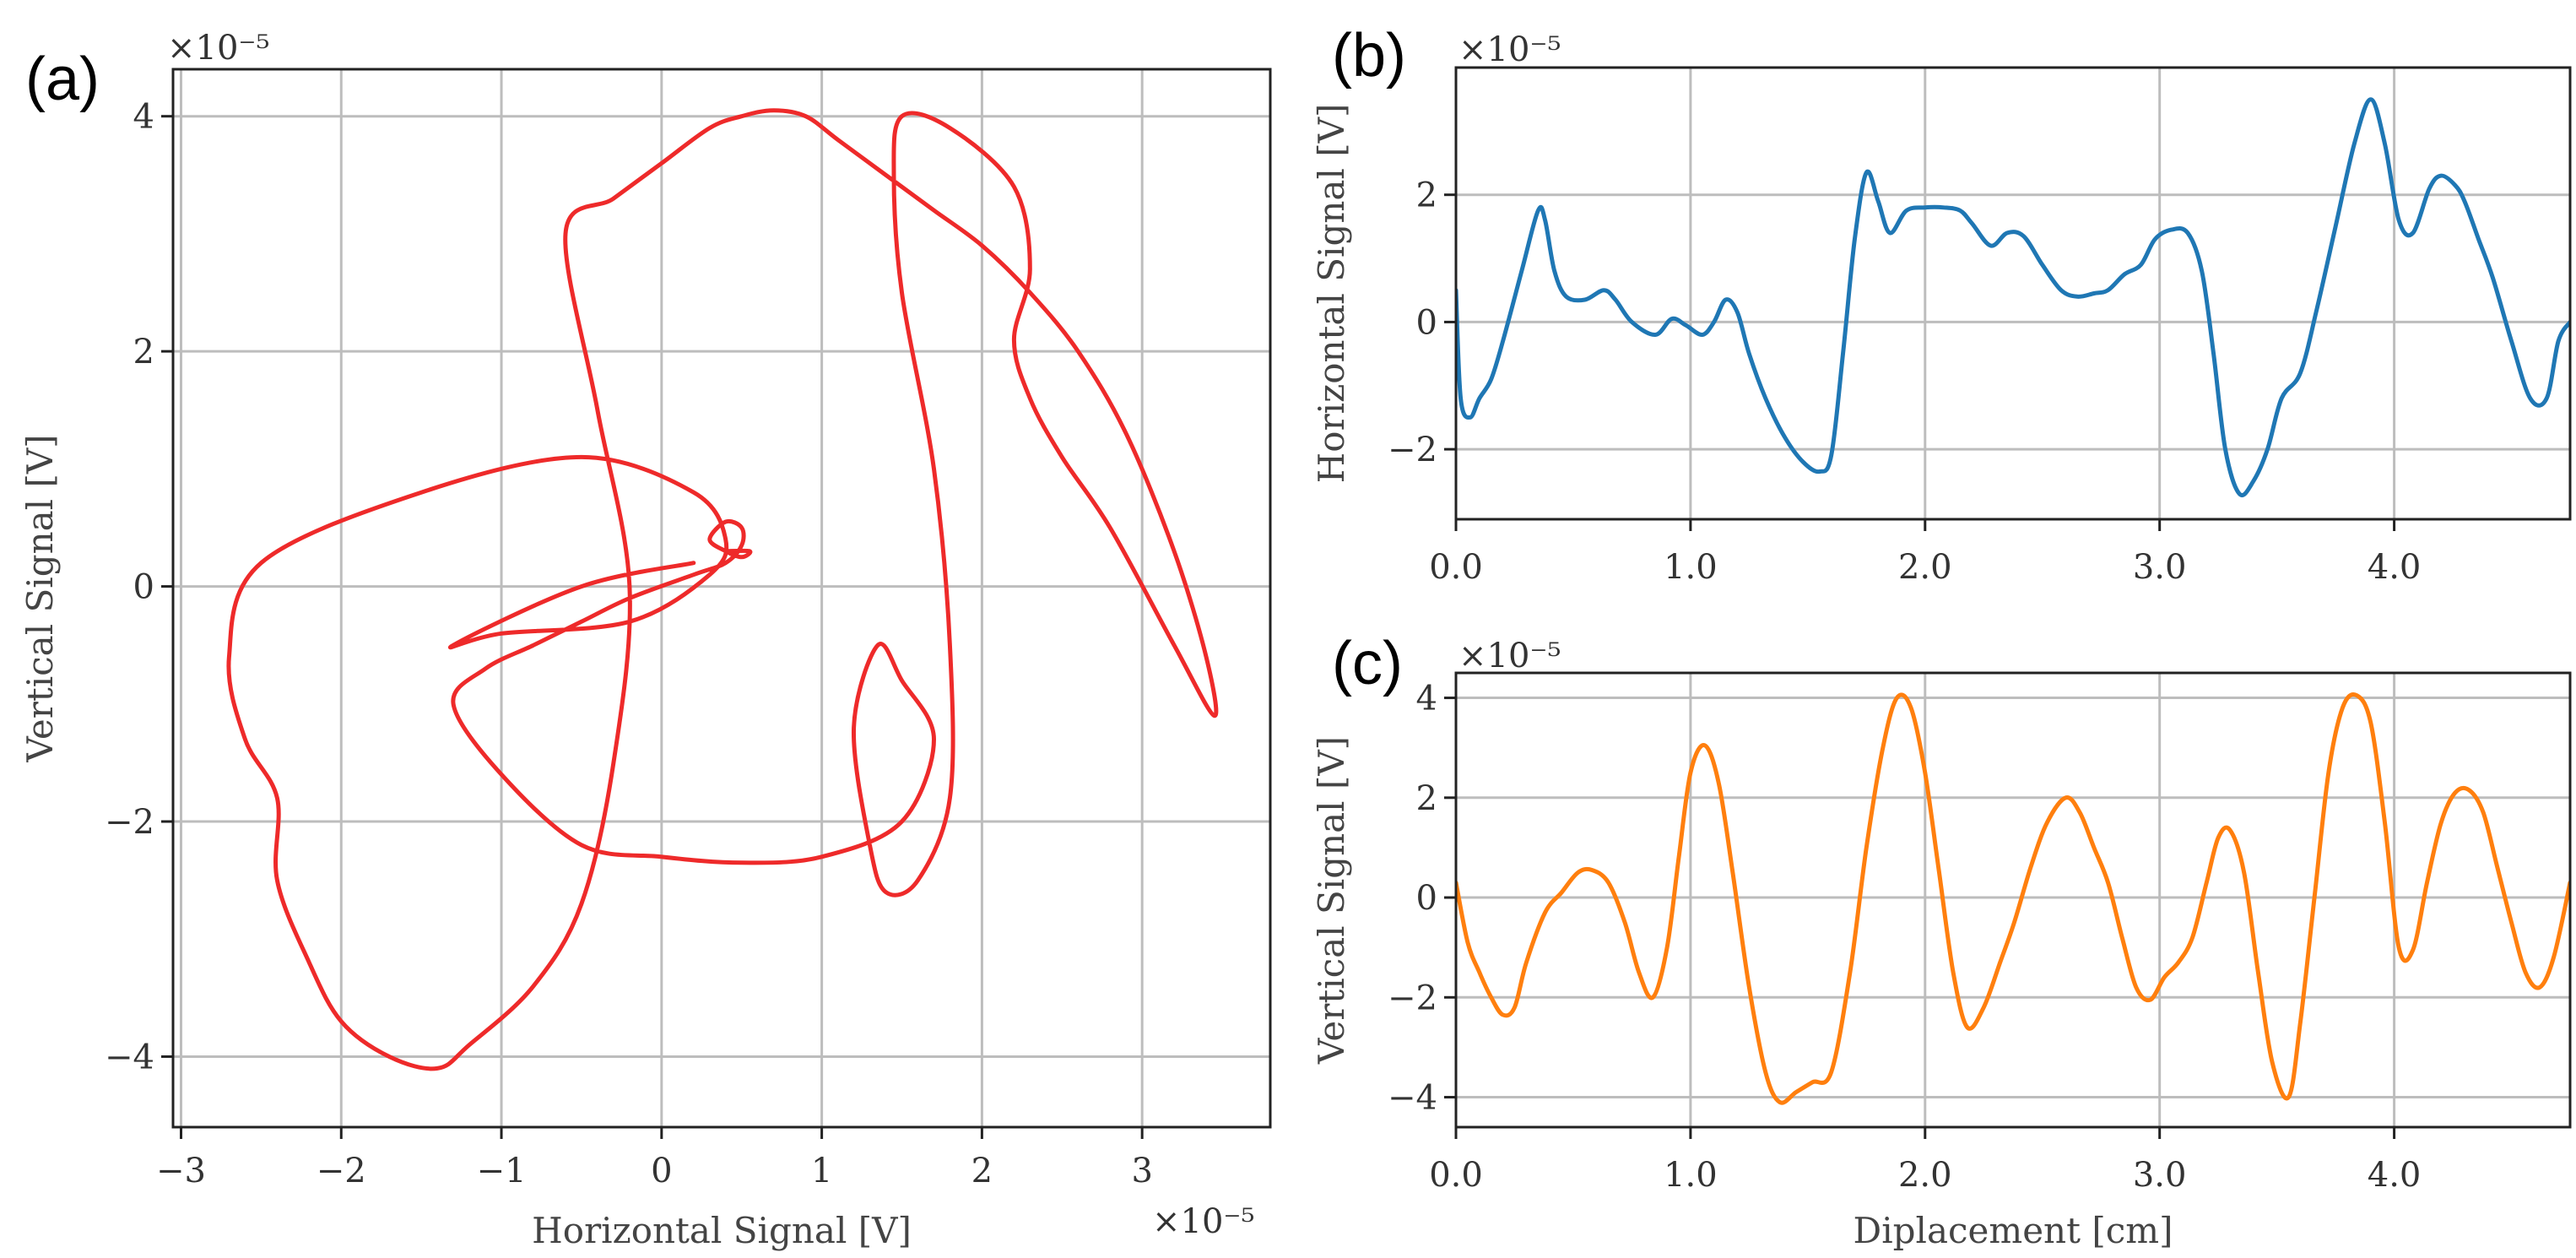  Describe the element at coordinates (661, 1171) in the screenshot. I see `x-tick-label: 0` at that location.